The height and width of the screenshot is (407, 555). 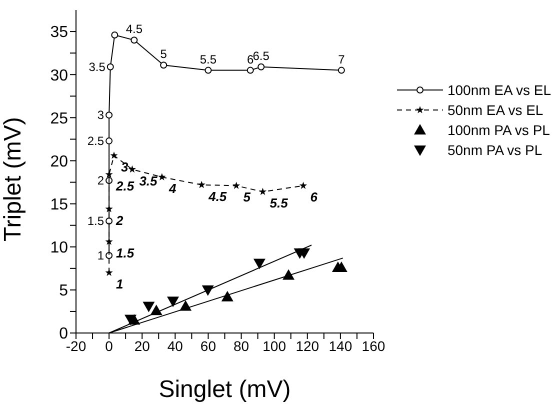 What do you see at coordinates (59, 33) in the screenshot?
I see `y-tick-label: 35` at bounding box center [59, 33].